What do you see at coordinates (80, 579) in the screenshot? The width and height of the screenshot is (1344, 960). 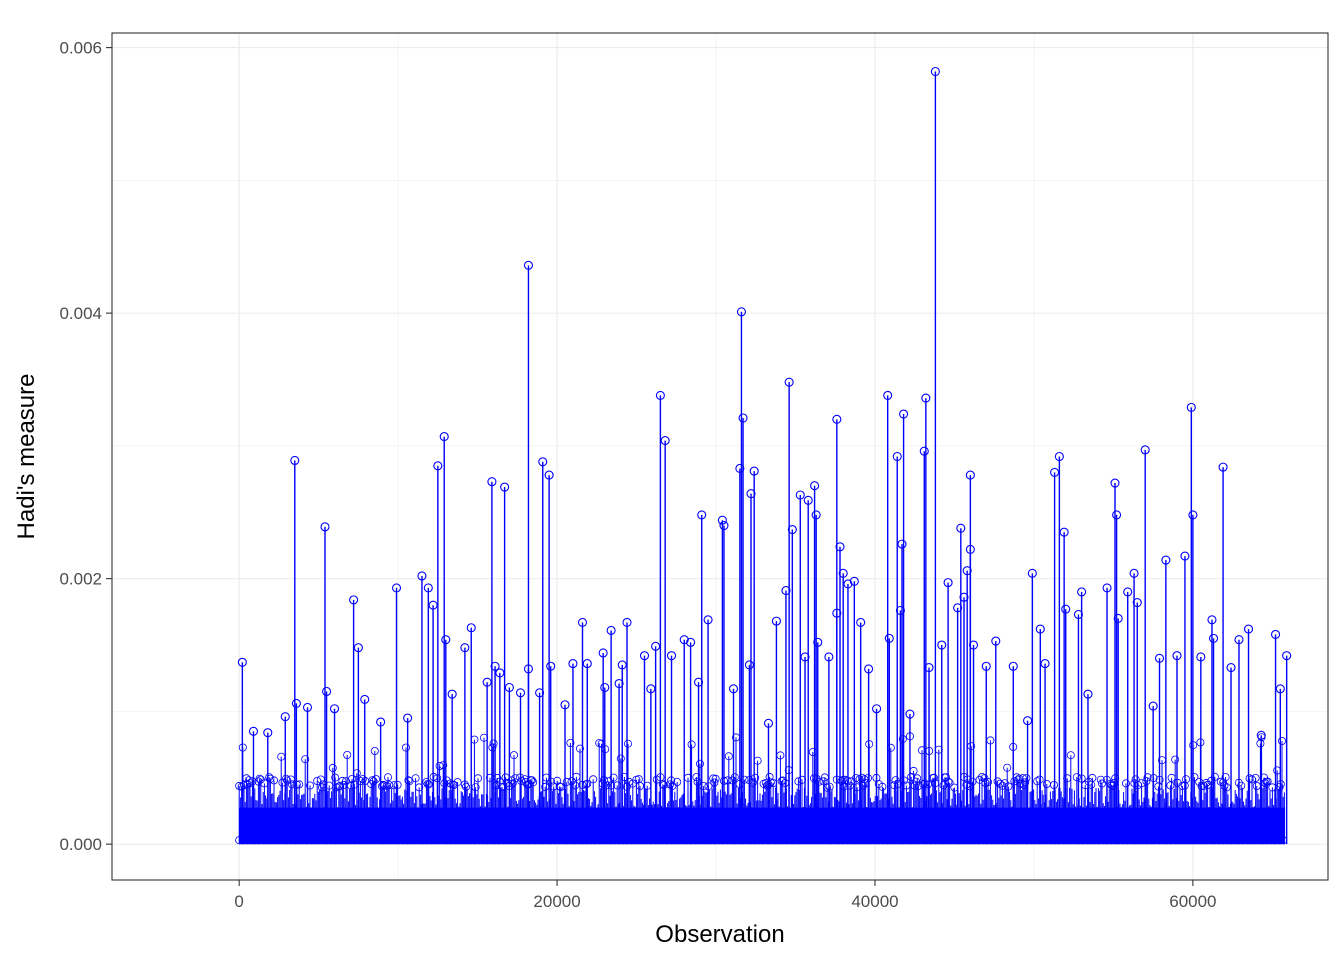 I see `y-tick-label: 0.002` at bounding box center [80, 579].